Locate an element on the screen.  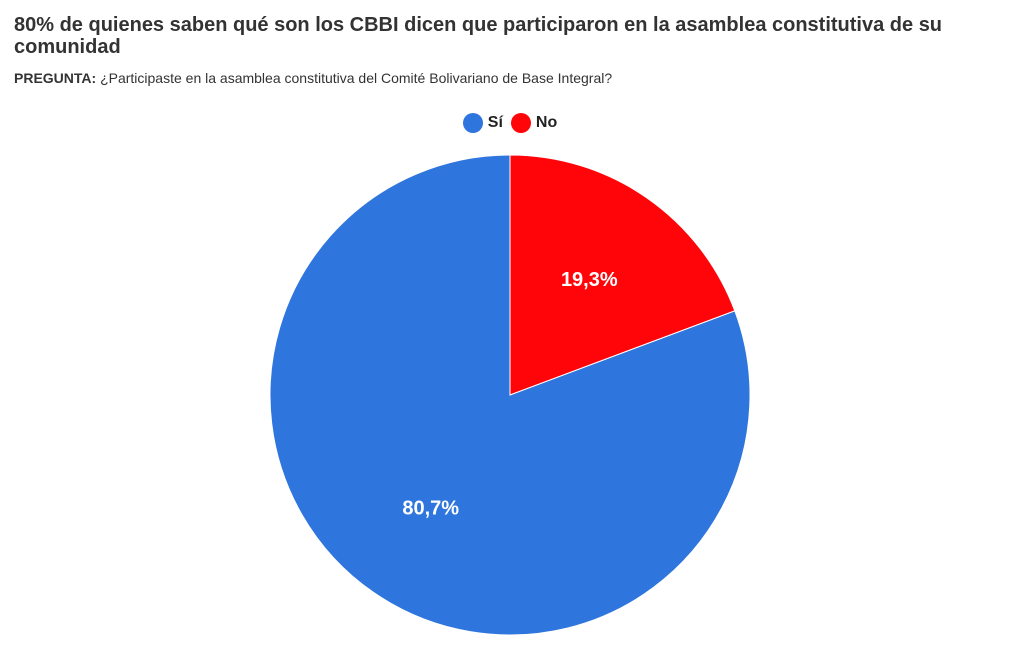
question-label: PREGUNTA: is located at coordinates (55, 78).